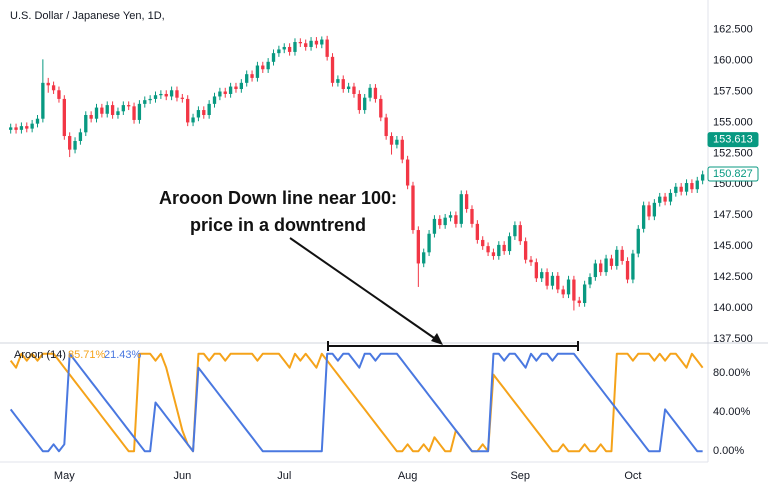 This screenshot has height=496, width=768. What do you see at coordinates (408, 476) in the screenshot?
I see `x-tick-label: Aug` at bounding box center [408, 476].